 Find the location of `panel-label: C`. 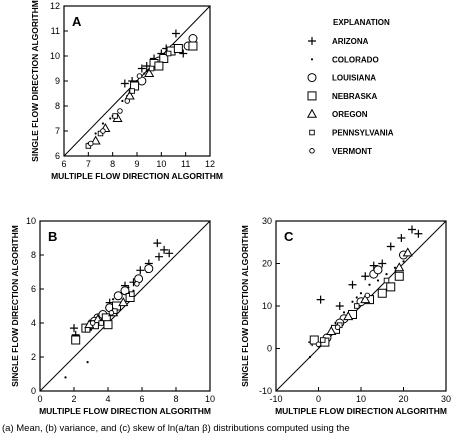

panel-label: C is located at coordinates (289, 236).